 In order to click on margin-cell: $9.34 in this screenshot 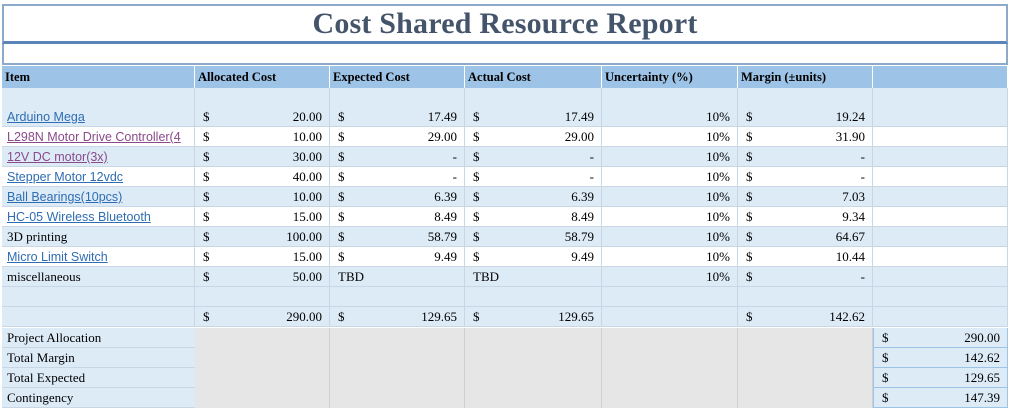, I will do `click(805, 217)`.